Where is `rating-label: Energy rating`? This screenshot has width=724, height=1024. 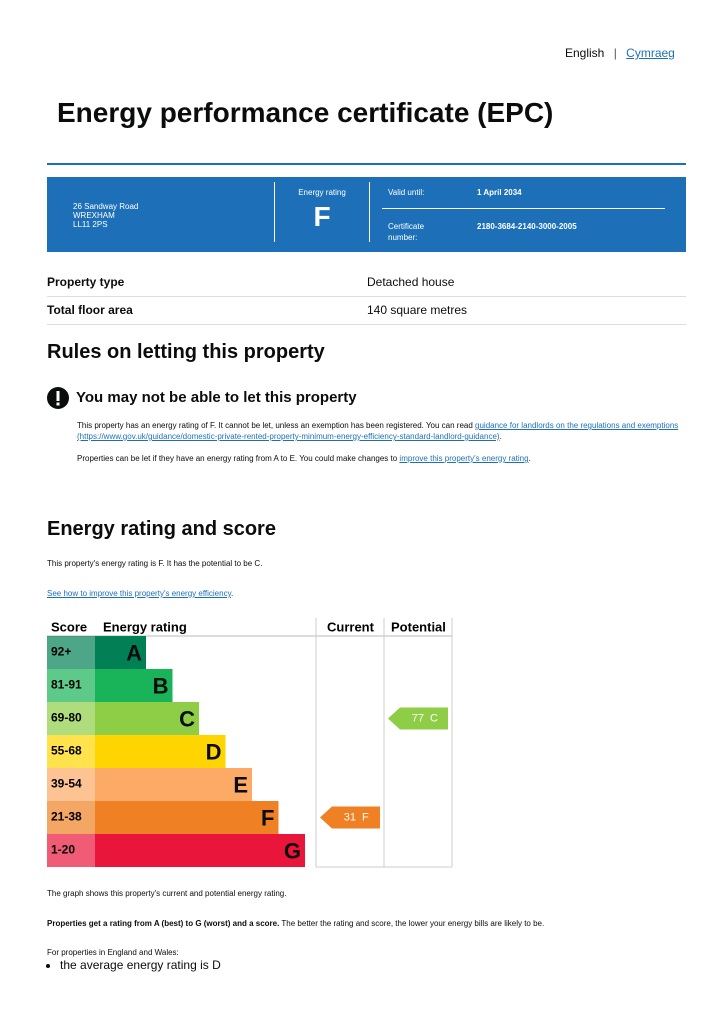 rating-label: Energy rating is located at coordinates (322, 192).